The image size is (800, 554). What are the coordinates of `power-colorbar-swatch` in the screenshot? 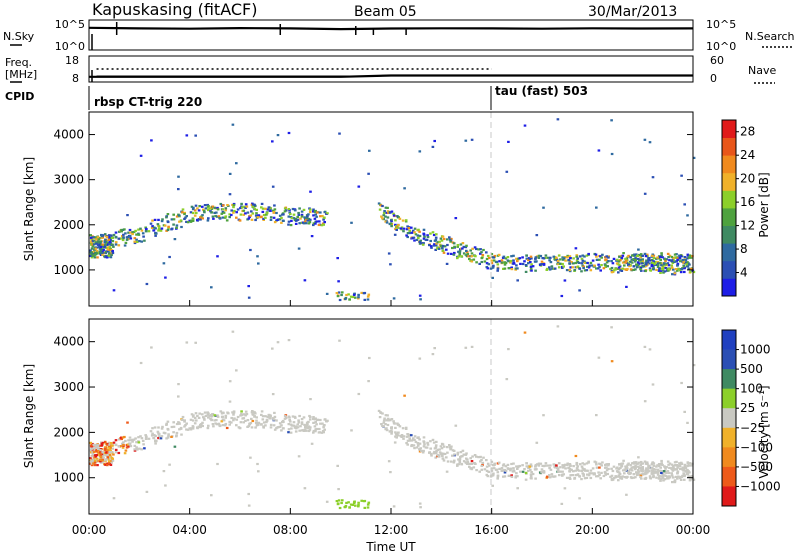 It's located at (729, 164).